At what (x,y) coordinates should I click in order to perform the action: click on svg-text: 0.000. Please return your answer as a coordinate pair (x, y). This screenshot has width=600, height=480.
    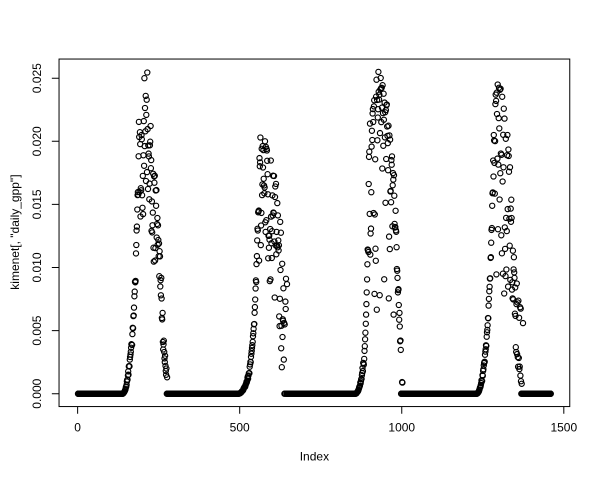
    Looking at the image, I should click on (37, 393).